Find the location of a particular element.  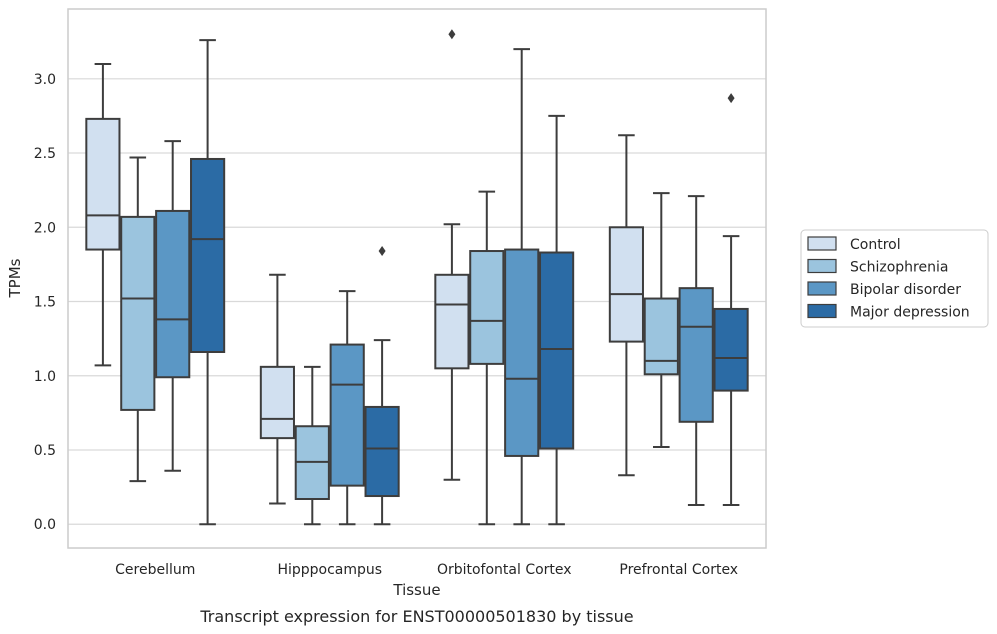

box-schizophrenia-cerebellum is located at coordinates (138, 319).